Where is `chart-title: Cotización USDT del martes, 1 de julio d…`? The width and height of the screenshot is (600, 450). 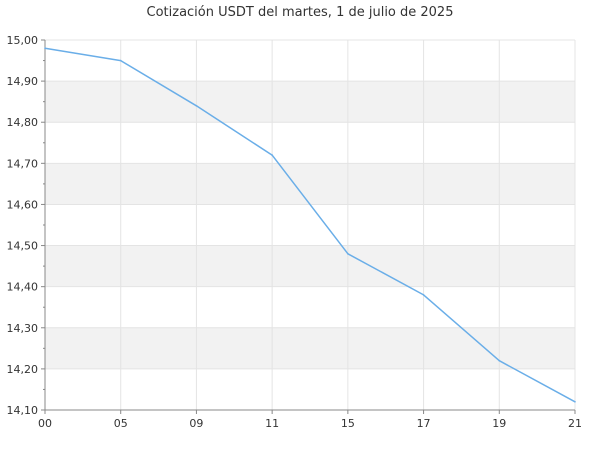 chart-title: Cotización USDT del martes, 1 de julio d… is located at coordinates (300, 12).